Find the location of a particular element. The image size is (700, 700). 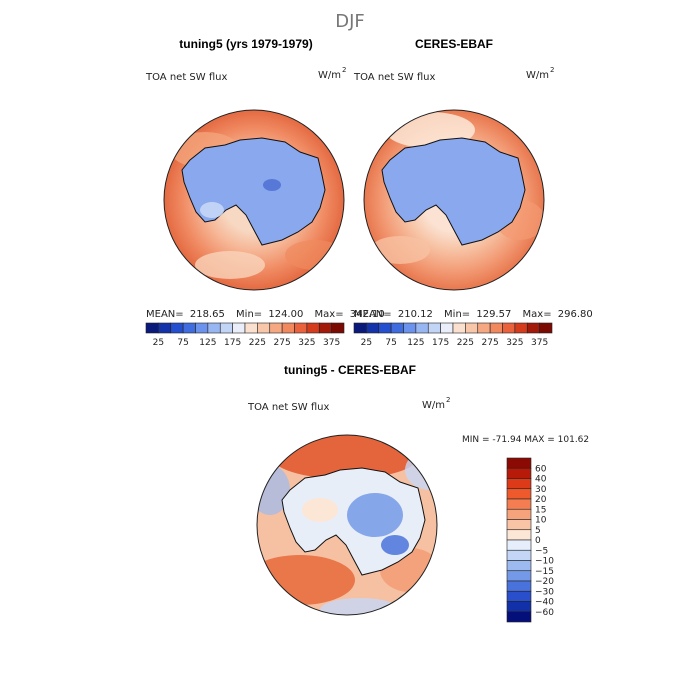

panel-left-stats: MEAN= 218.65 Min= 124.00 Max= 342.10 is located at coordinates (265, 314).